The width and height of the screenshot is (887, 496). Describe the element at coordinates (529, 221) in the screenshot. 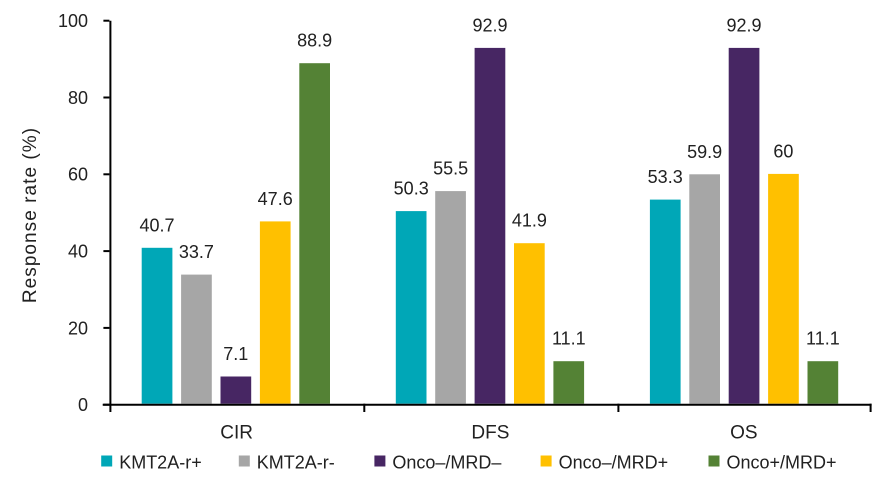

I see `svg-text: 41.9` at that location.